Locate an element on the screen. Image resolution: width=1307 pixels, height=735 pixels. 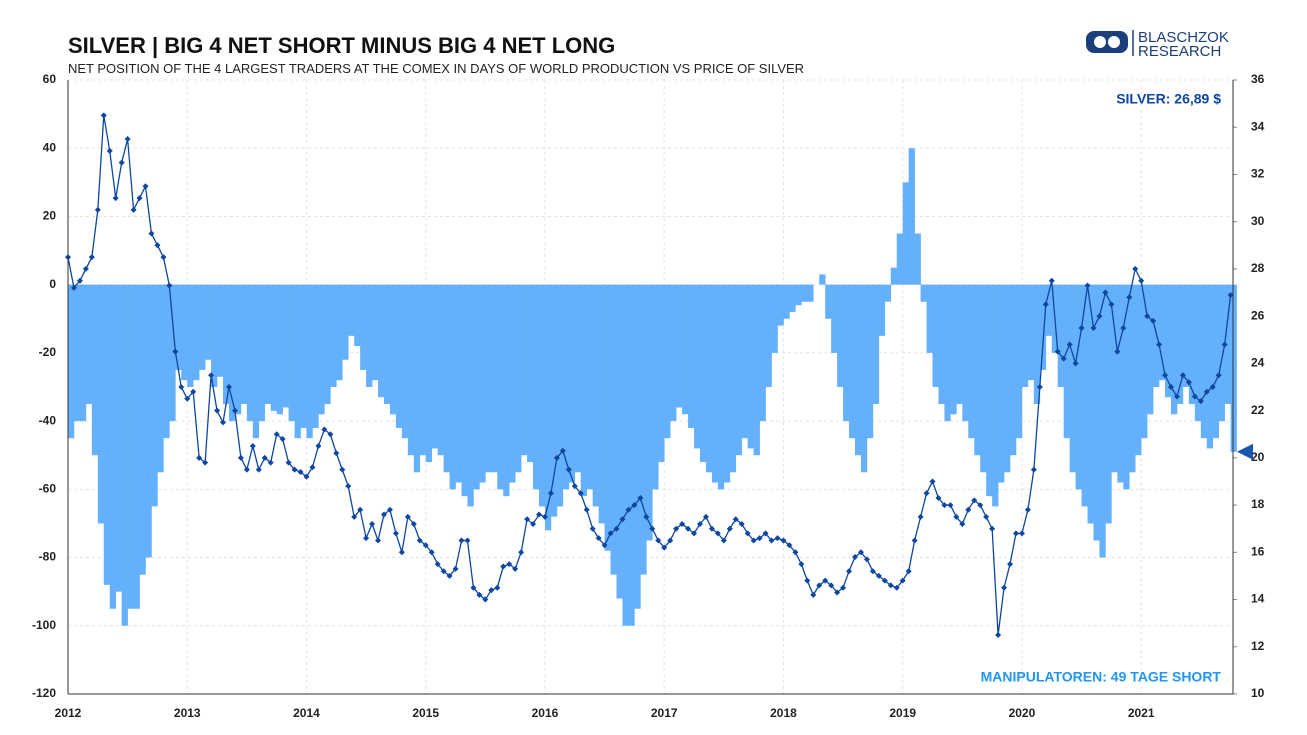
x-tick-label: 2013 is located at coordinates (187, 713).